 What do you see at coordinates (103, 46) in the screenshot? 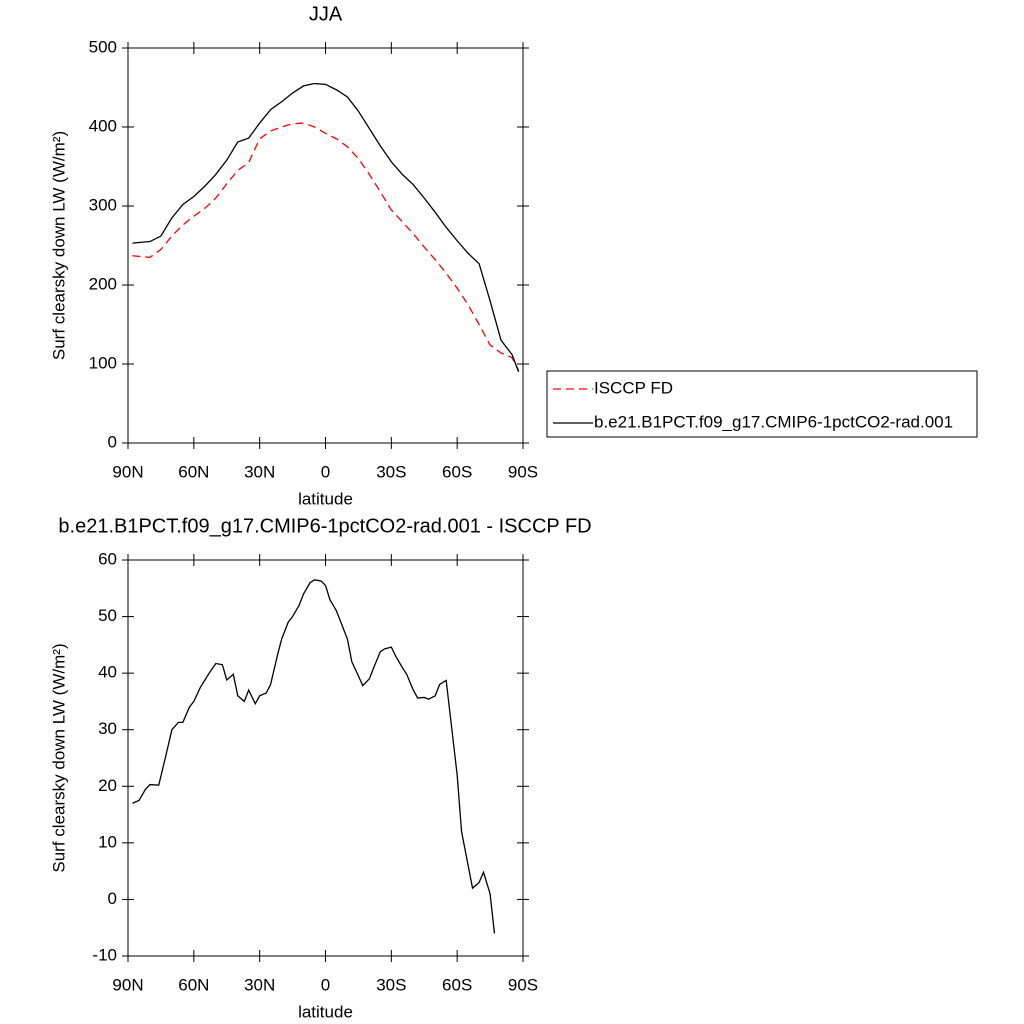
I see `y-tick-label: 500` at bounding box center [103, 46].